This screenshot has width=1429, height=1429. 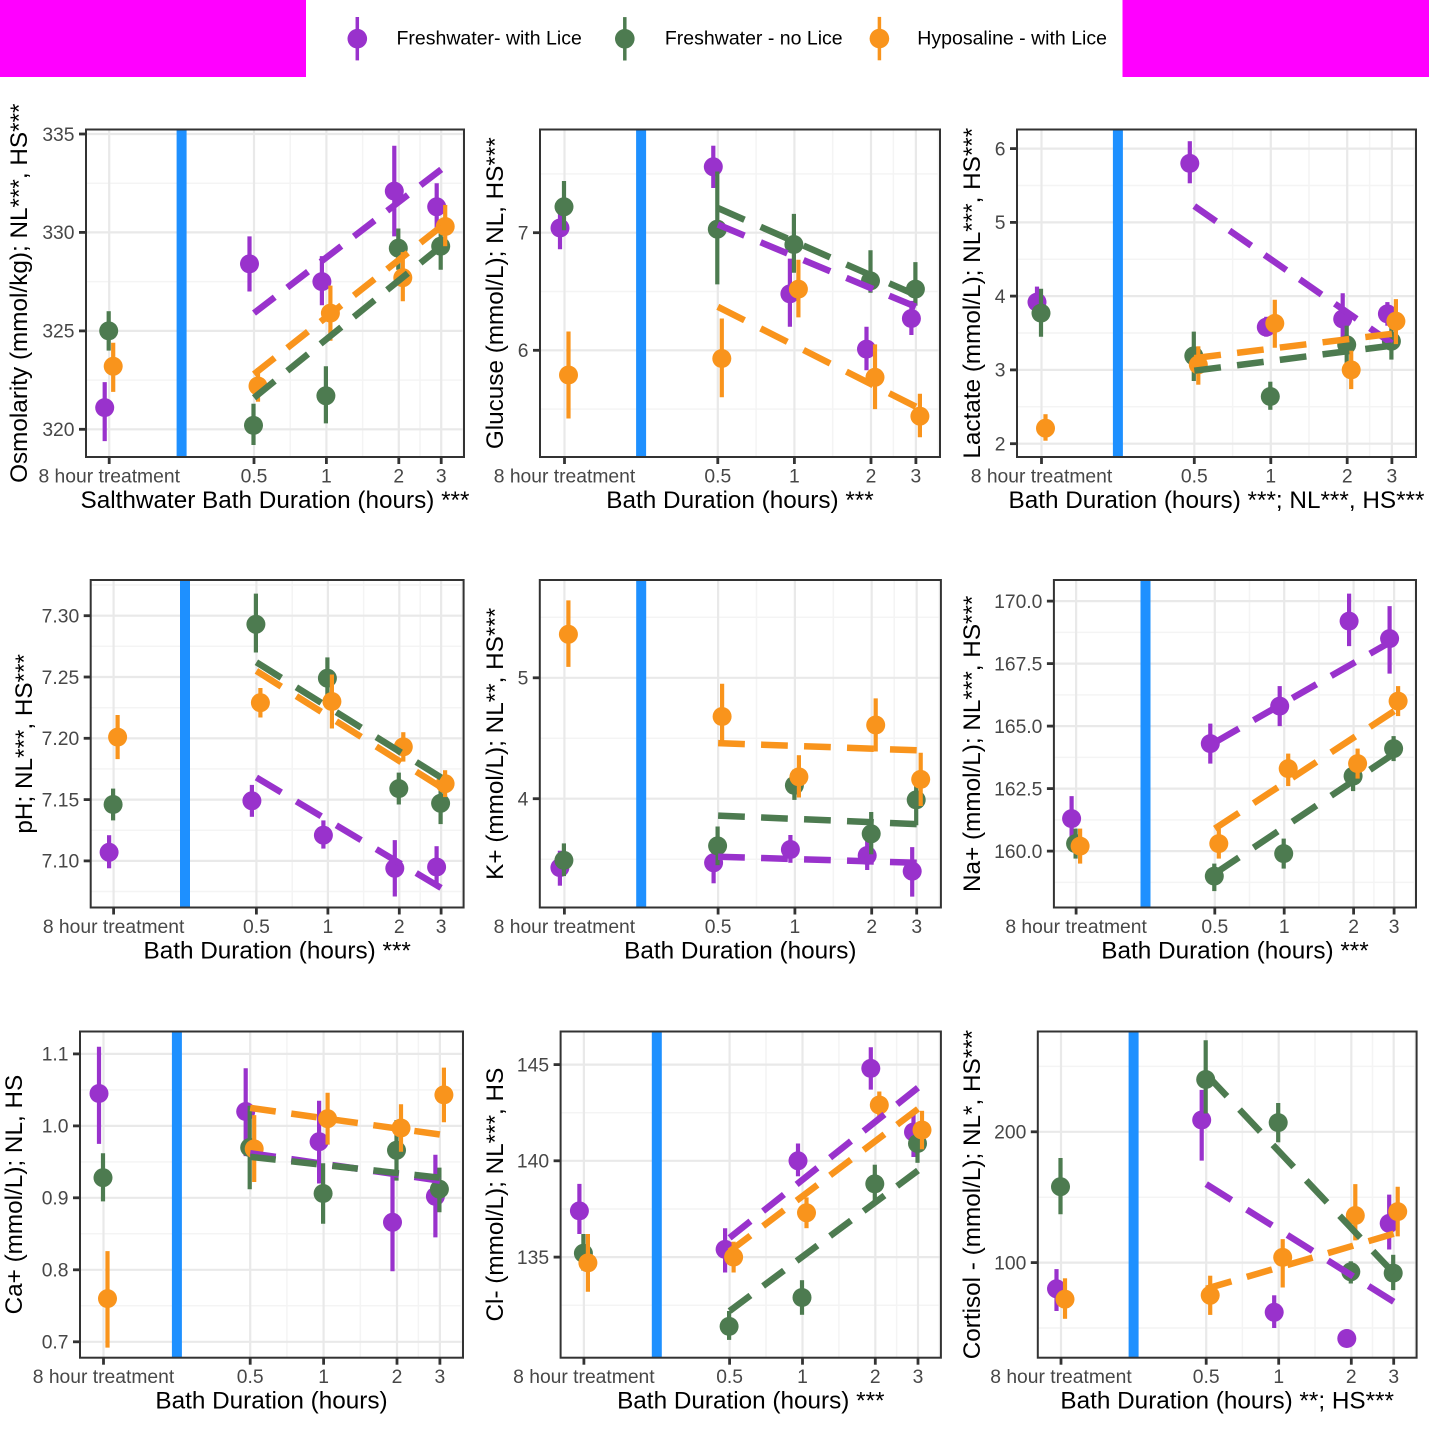 What do you see at coordinates (275, 500) in the screenshot?
I see `svg-text:Salthwater Bath Duration (hour: Salthwater Bath Duration (hours) ***` at bounding box center [275, 500].